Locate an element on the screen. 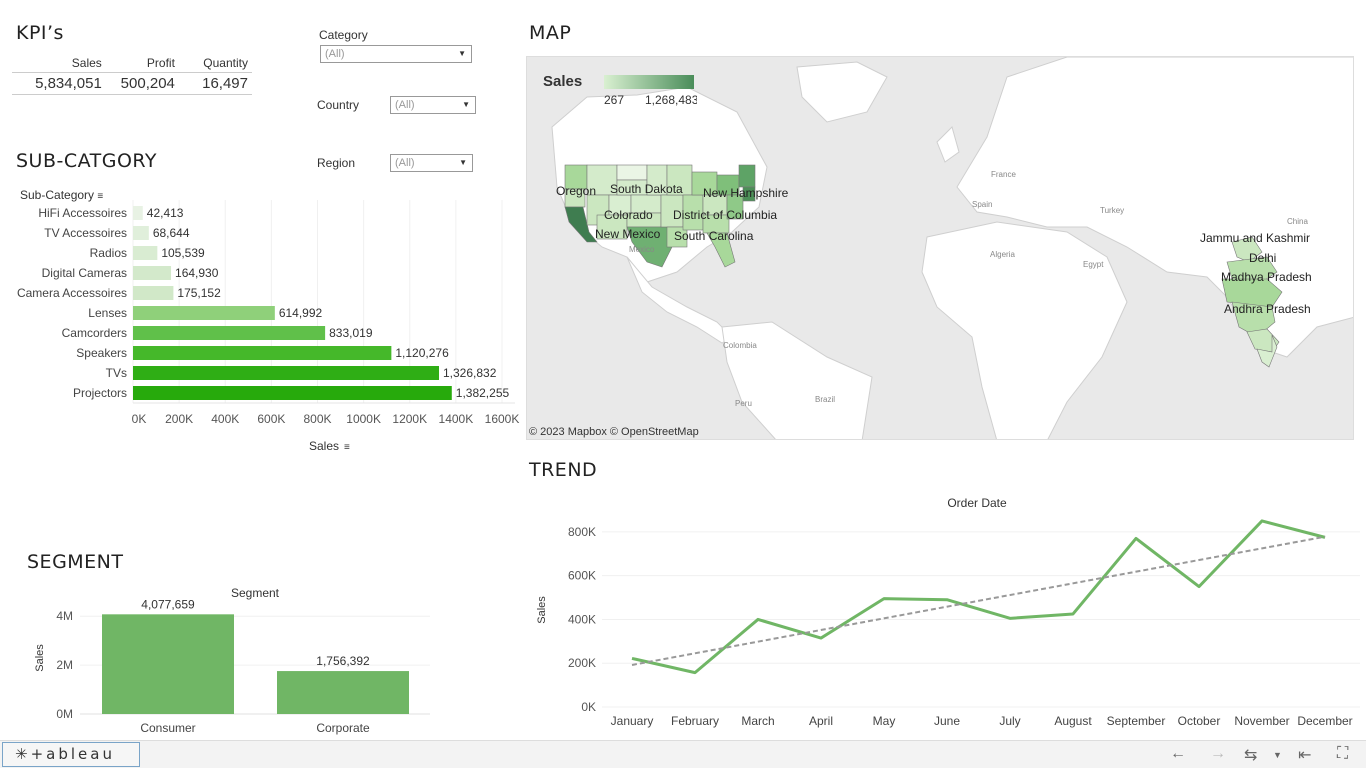 Image resolution: width=1366 pixels, height=768 pixels. tableau-public-button: ✳+ableau is located at coordinates (71, 754).